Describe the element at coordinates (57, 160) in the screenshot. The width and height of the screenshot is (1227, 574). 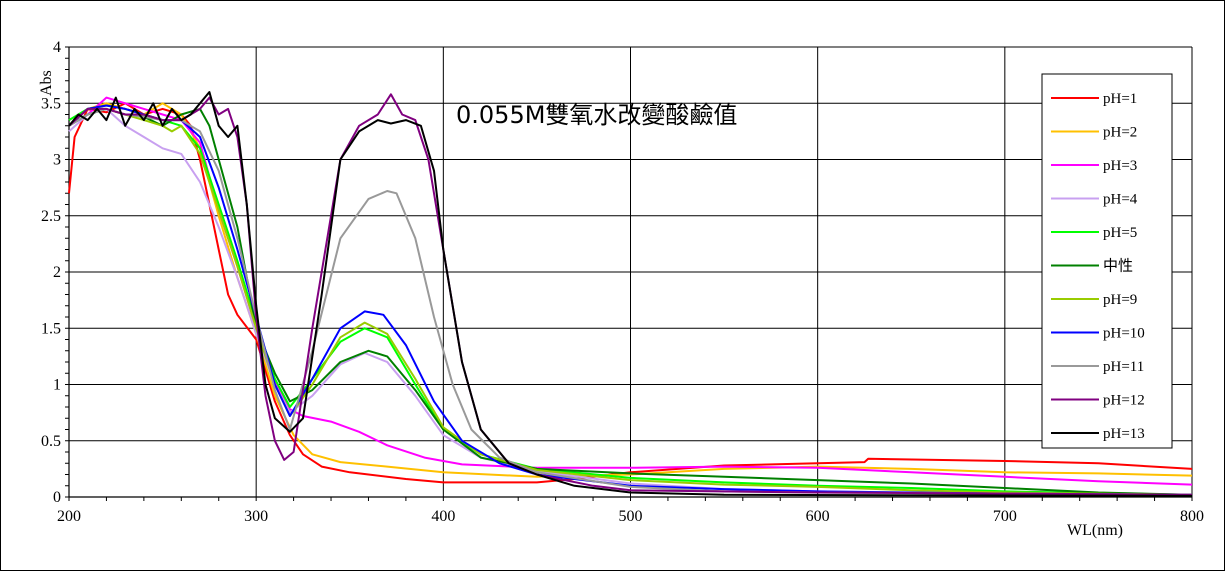
I see `y-tick-label: 3` at that location.